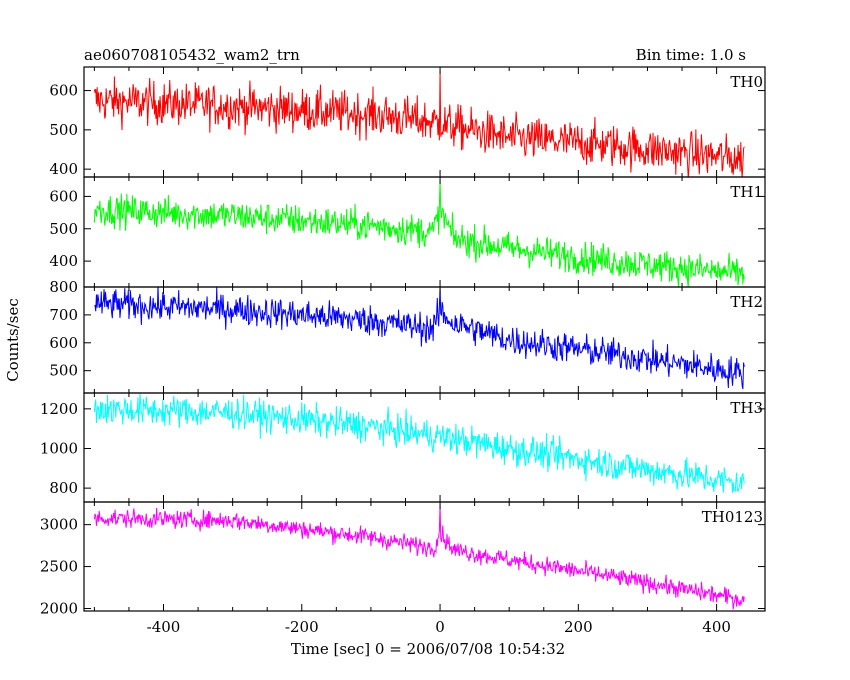 The image size is (850, 680). I want to click on y-tick-label-th2: 600, so click(63, 343).